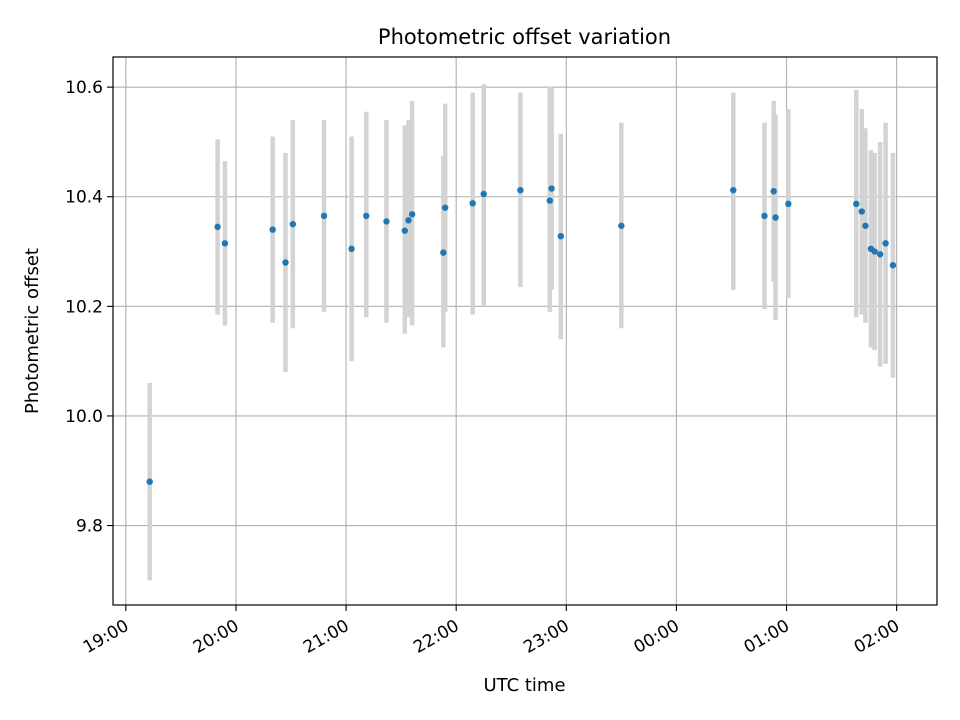  I want to click on y-tick-label: 10.0, so click(84, 417).